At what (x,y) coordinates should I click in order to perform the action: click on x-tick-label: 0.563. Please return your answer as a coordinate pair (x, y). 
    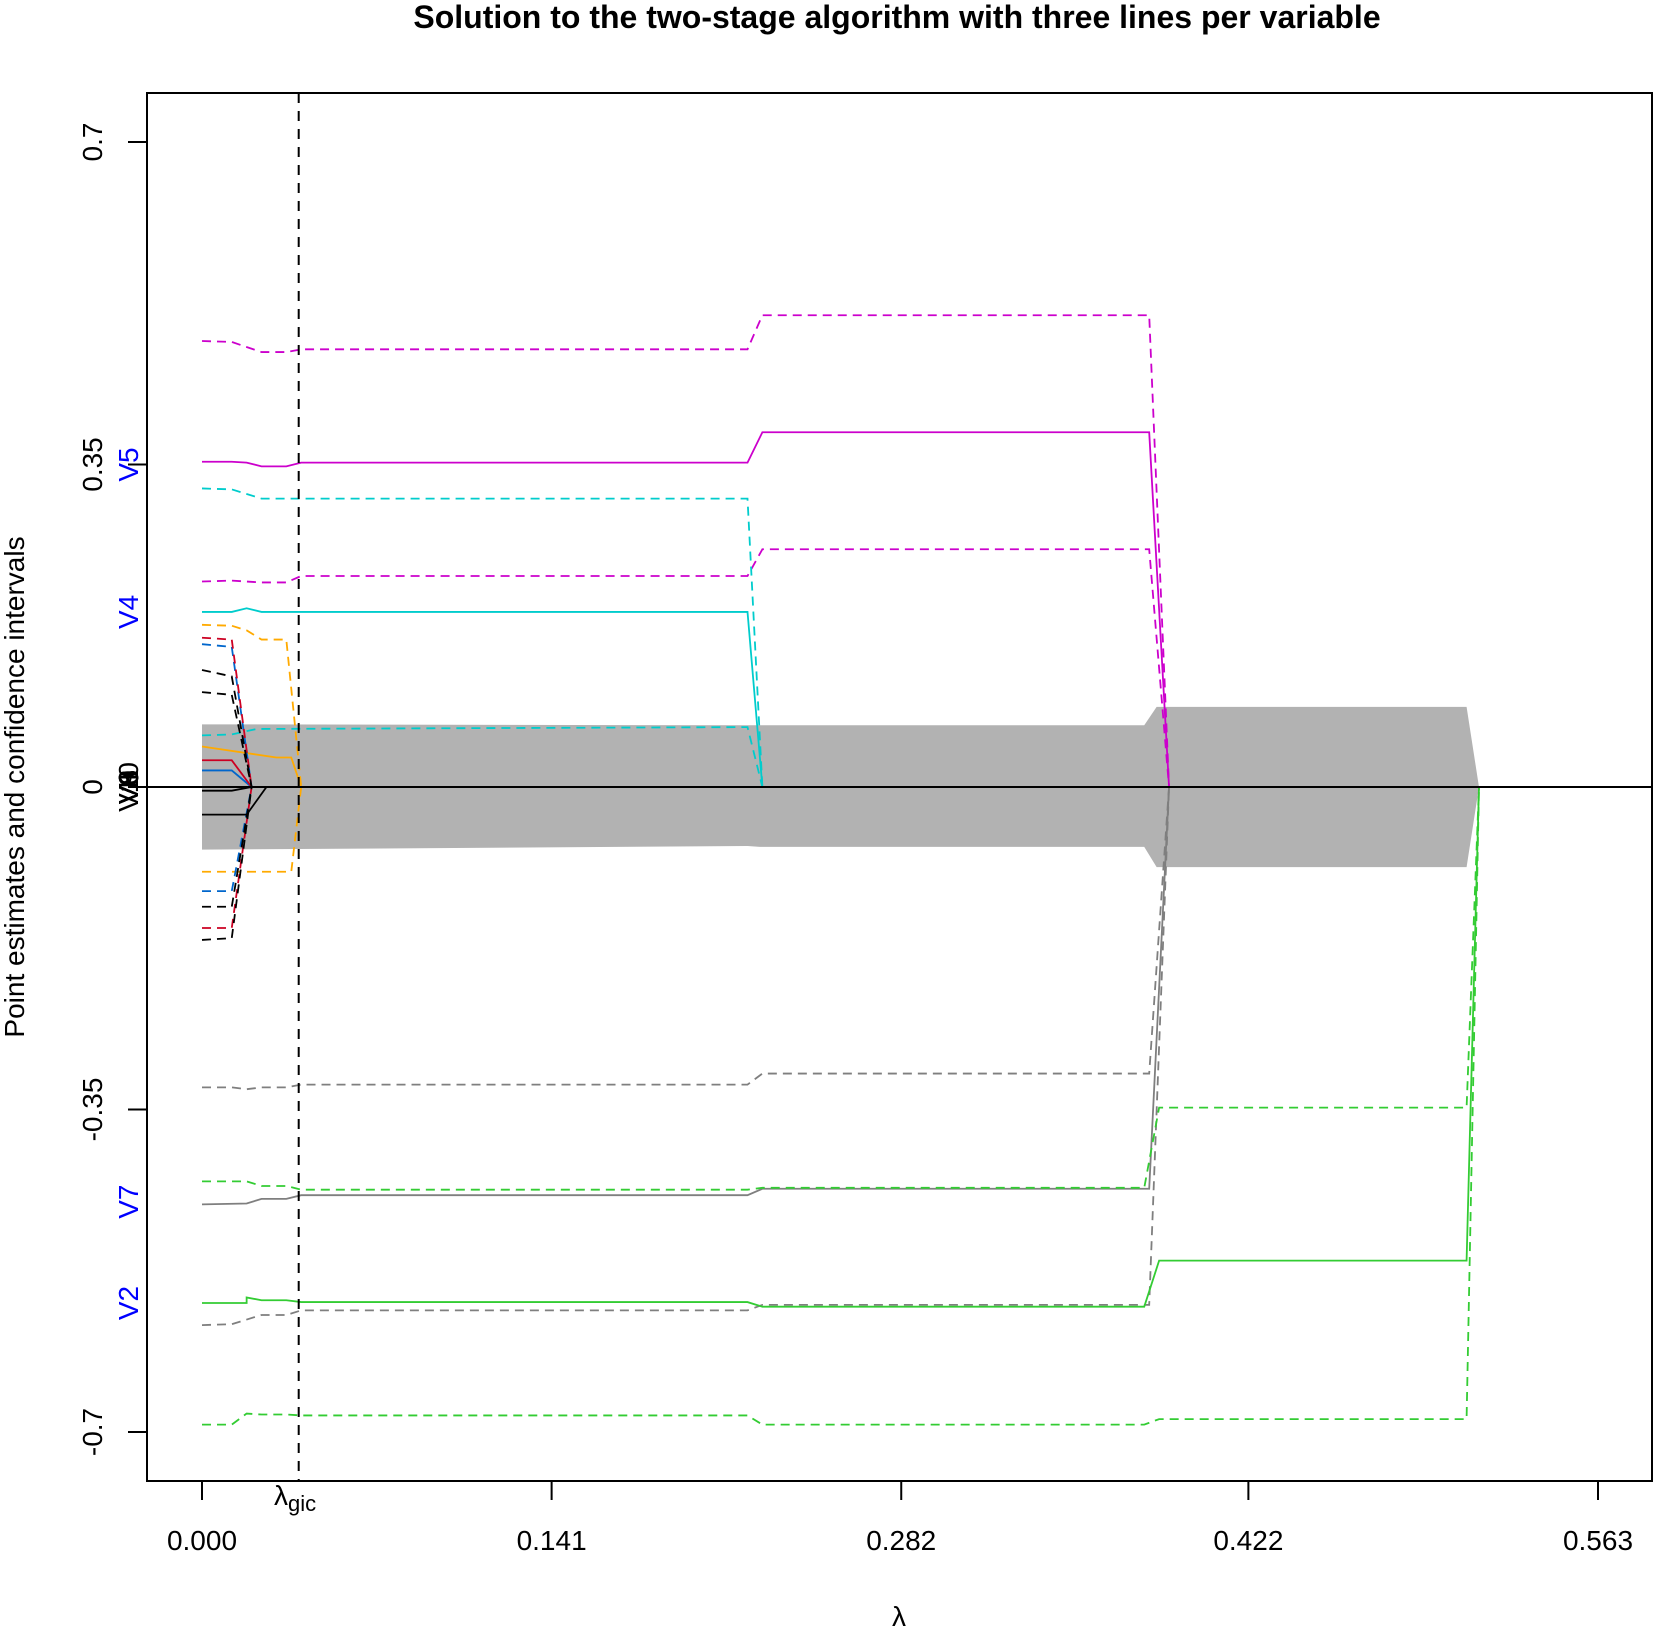
    Looking at the image, I should click on (1598, 1540).